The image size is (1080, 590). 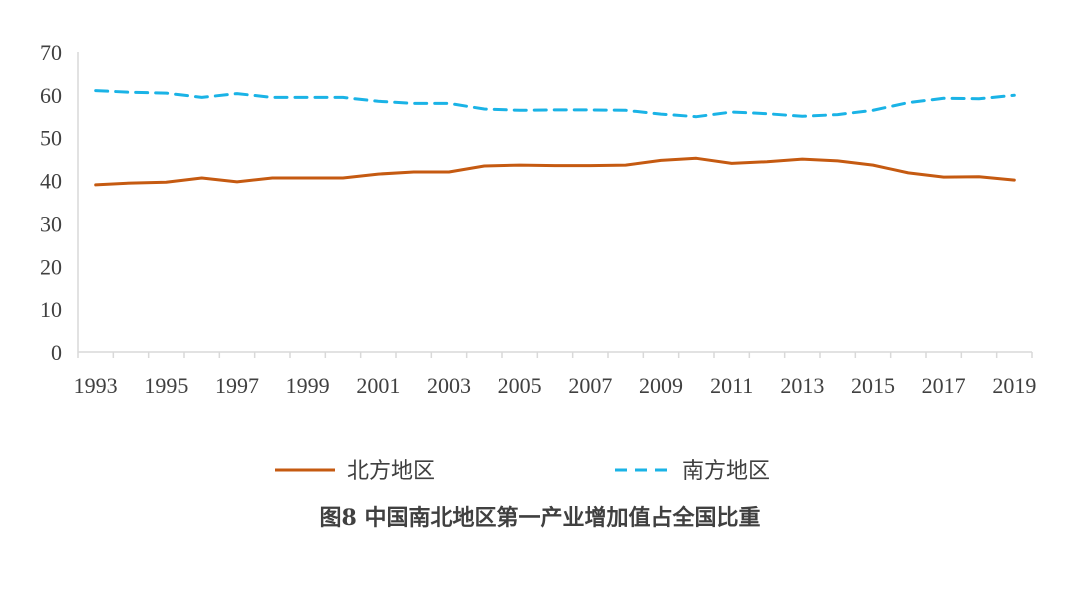 I want to click on y-tick-label: 30, so click(x=51, y=223).